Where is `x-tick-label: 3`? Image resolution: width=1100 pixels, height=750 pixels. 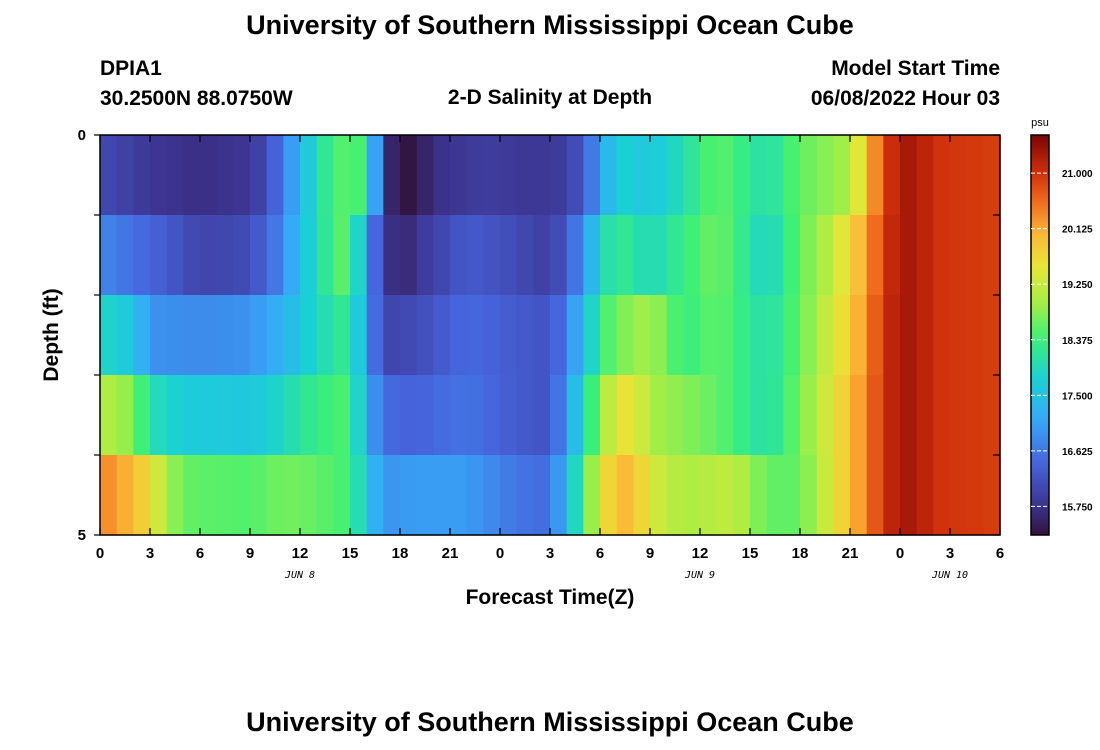
x-tick-label: 3 is located at coordinates (150, 553).